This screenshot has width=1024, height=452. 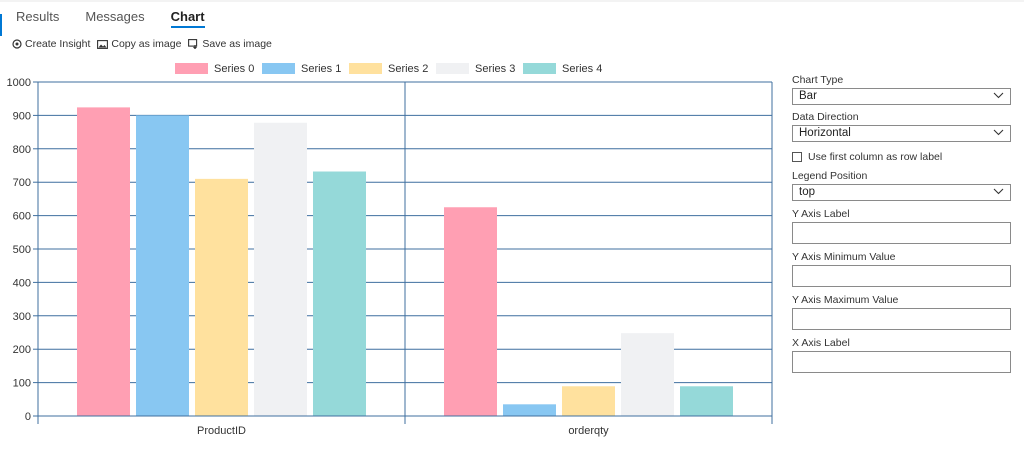 I want to click on chart-legend: Series 0 Series 1 Series 2 Series 3 Series 4, so click(x=388, y=69).